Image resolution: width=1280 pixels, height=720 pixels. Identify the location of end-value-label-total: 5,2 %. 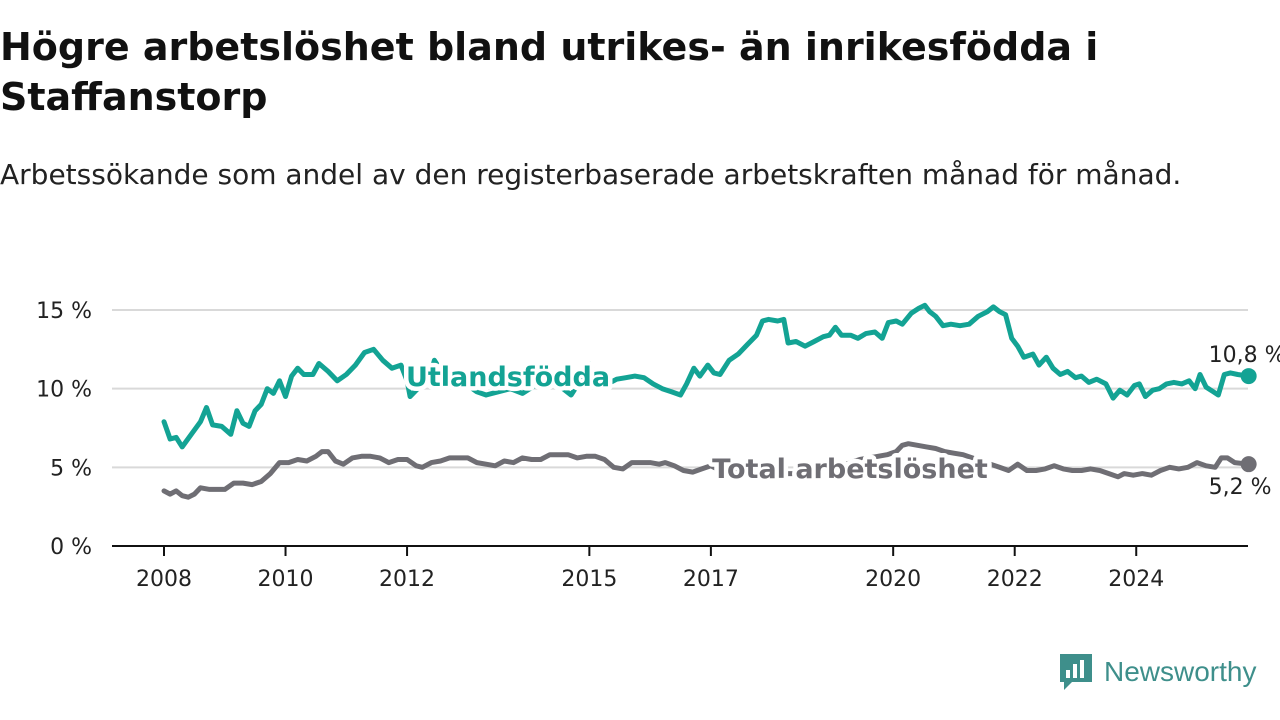
(1240, 487).